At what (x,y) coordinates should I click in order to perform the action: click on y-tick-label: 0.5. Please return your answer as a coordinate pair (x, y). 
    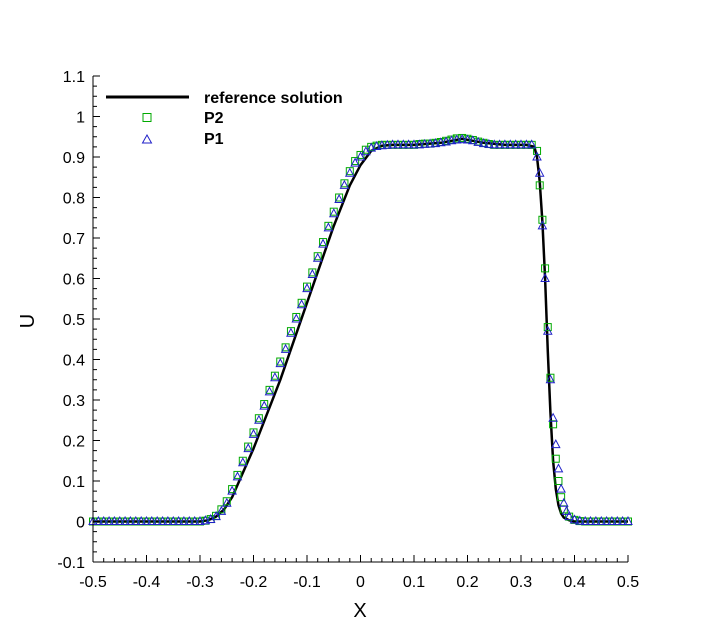
    Looking at the image, I should click on (74, 320).